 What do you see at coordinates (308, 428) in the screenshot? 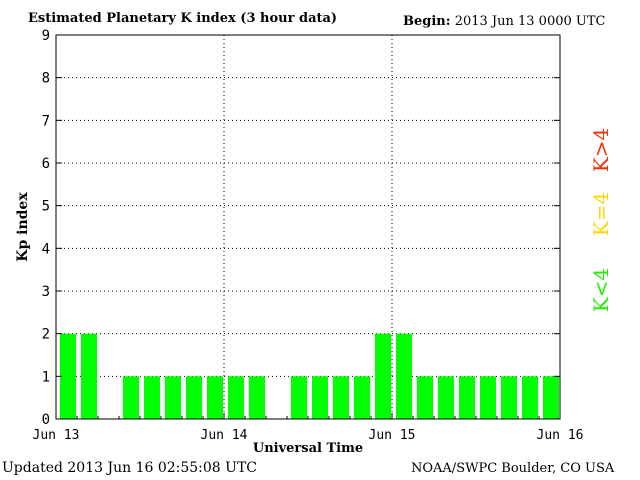
I see `x-axis: Jun 13 Jun 14 Jun 15 Jun 16` at bounding box center [308, 428].